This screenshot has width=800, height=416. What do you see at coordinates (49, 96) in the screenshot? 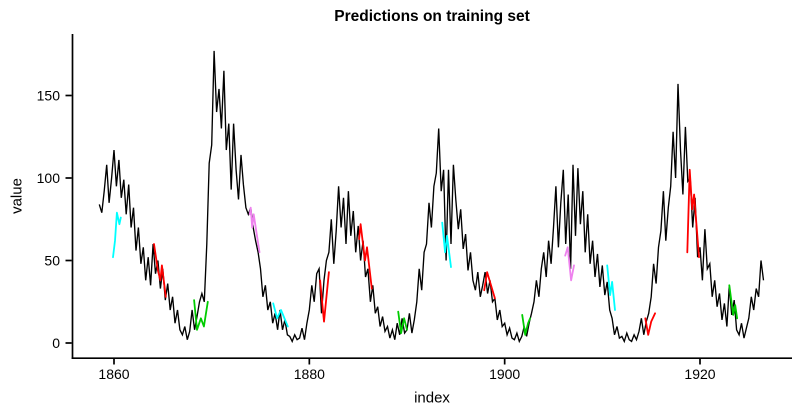
I see `y-tick-label: 150` at bounding box center [49, 96].